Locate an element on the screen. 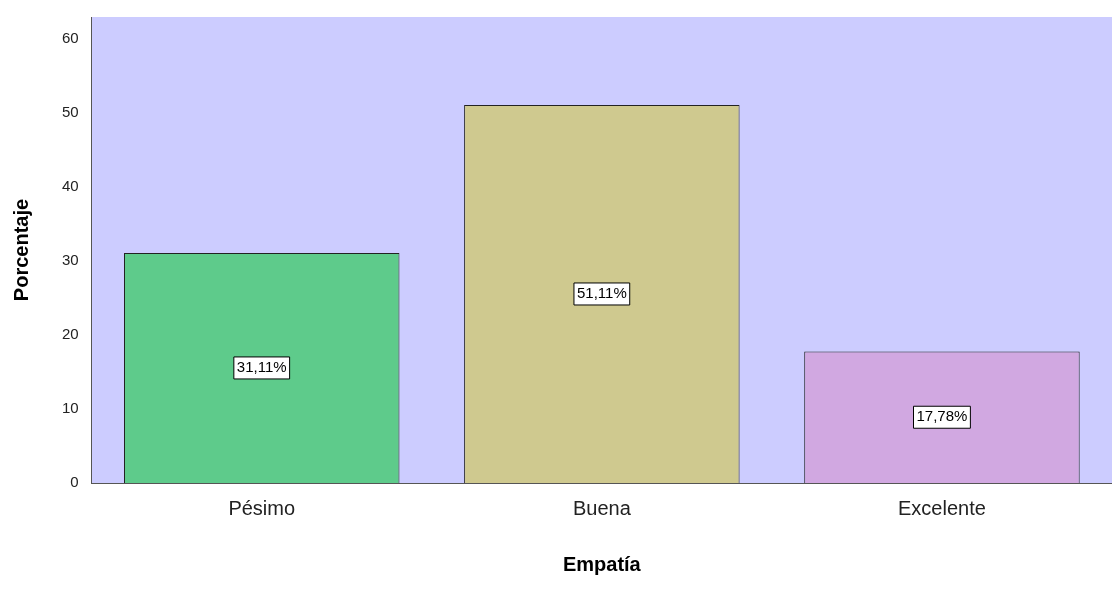  data-label: 17,78% is located at coordinates (942, 416).